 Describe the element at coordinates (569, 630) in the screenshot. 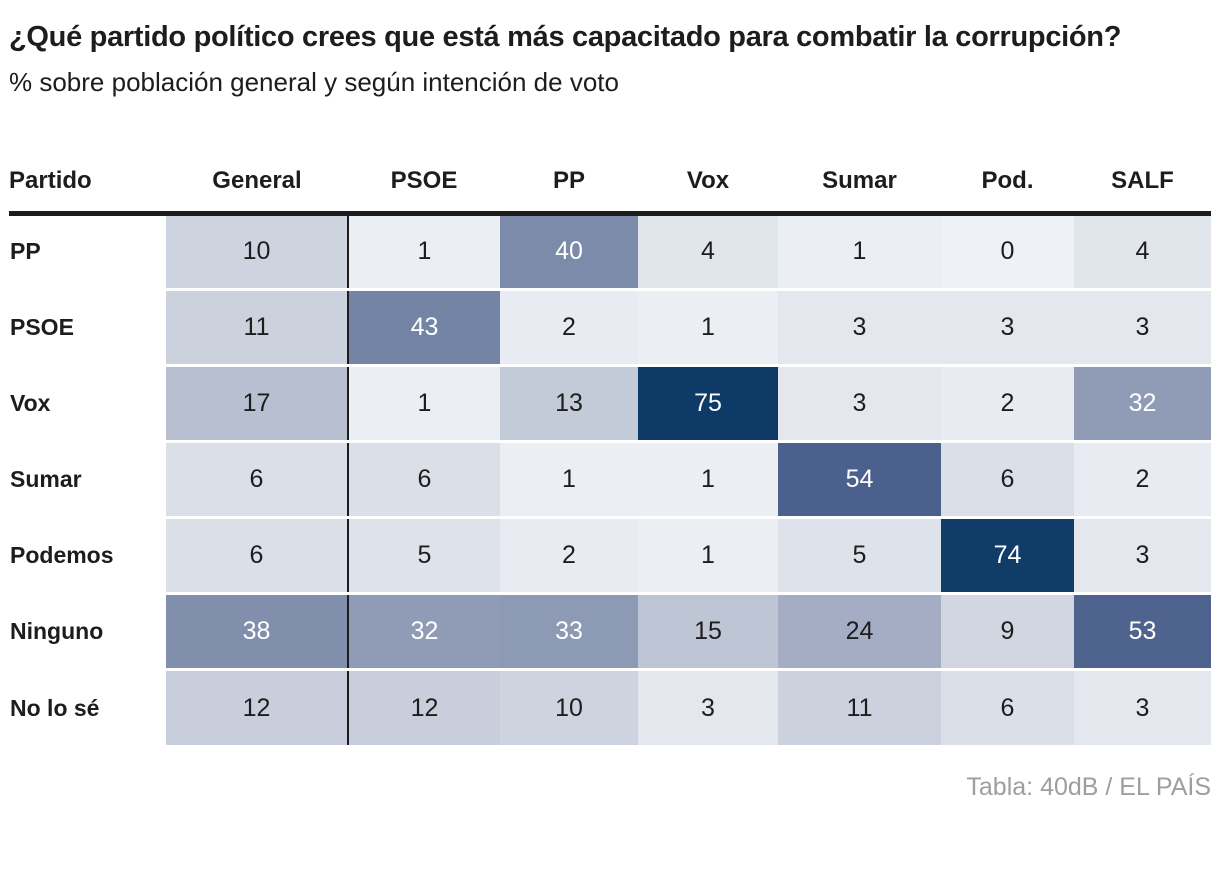

I see `heatmap-cell: 33` at that location.